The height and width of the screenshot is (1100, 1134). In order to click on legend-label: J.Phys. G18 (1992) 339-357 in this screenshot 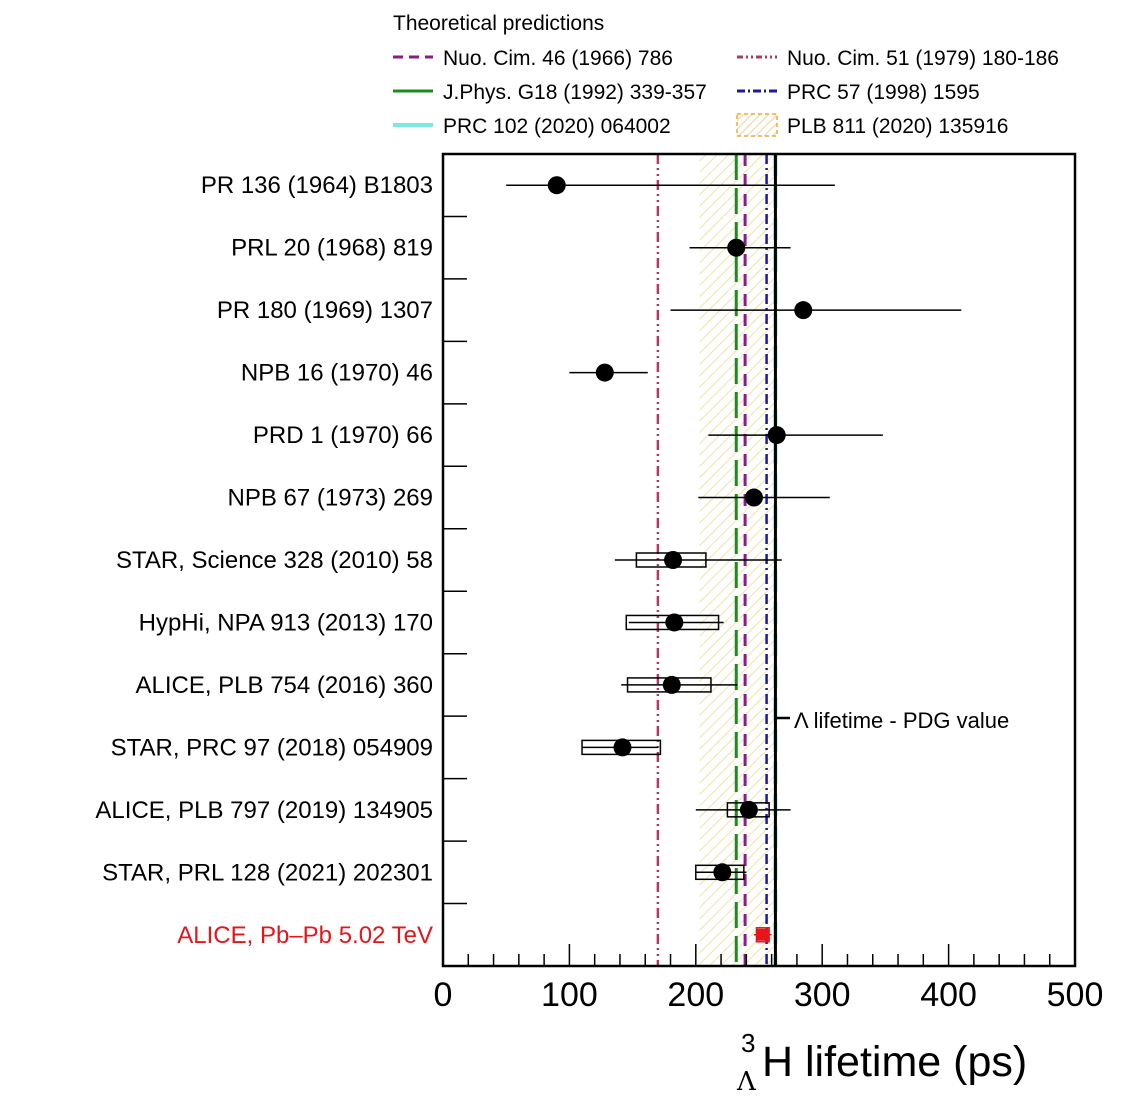, I will do `click(575, 92)`.